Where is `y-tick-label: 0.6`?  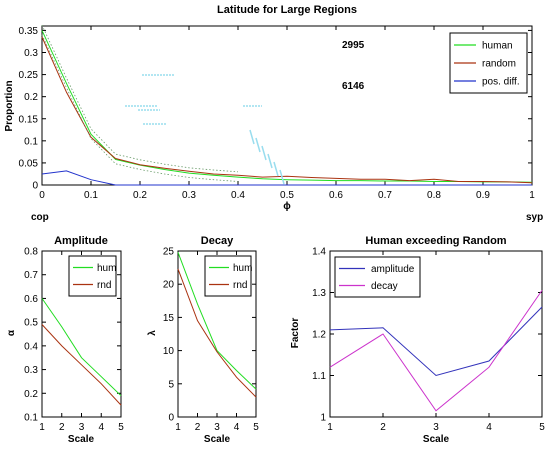
y-tick-label: 0.6 is located at coordinates (31, 299).